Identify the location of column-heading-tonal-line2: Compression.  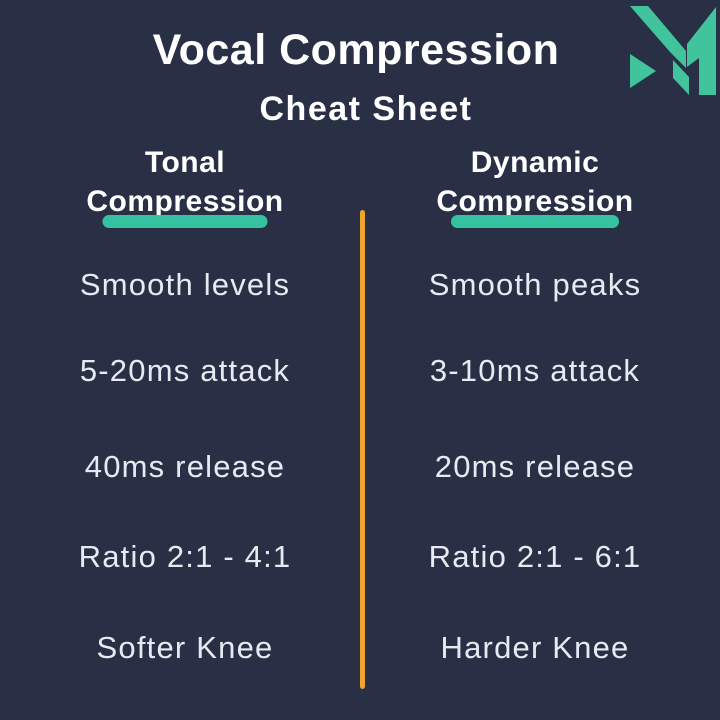
(185, 201).